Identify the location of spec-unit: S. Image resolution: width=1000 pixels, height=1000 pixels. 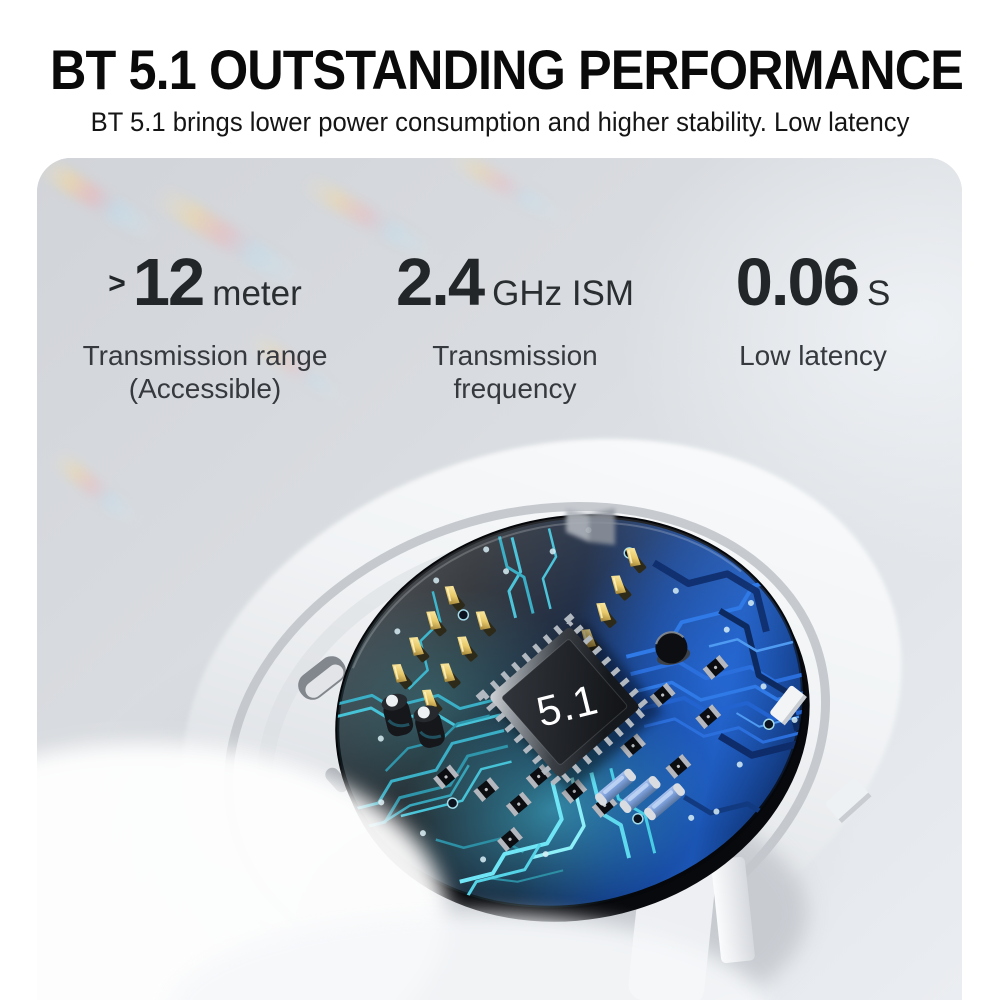
(879, 293).